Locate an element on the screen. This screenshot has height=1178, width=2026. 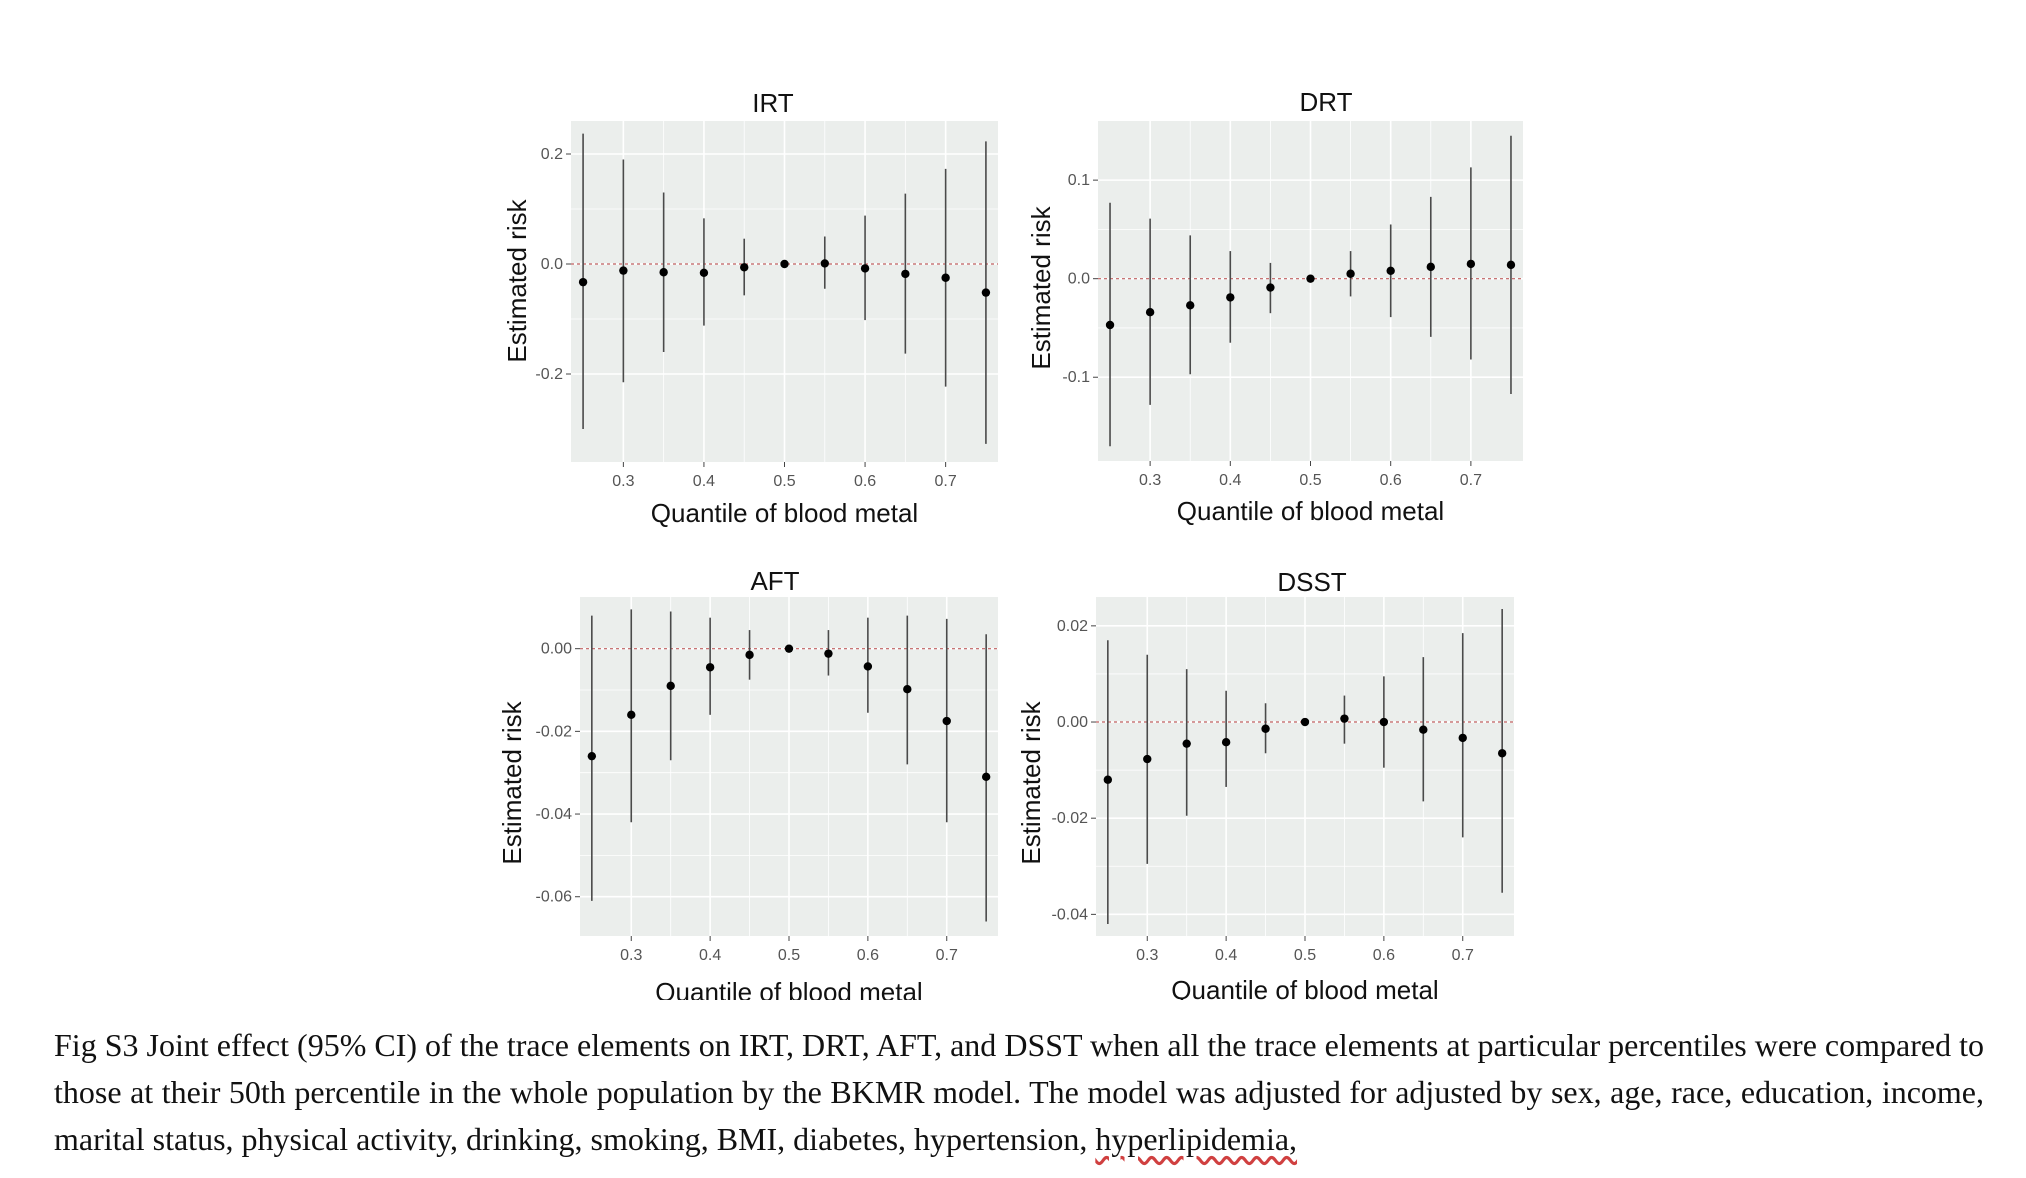
y-tick-label: 0.02 is located at coordinates (1072, 626).